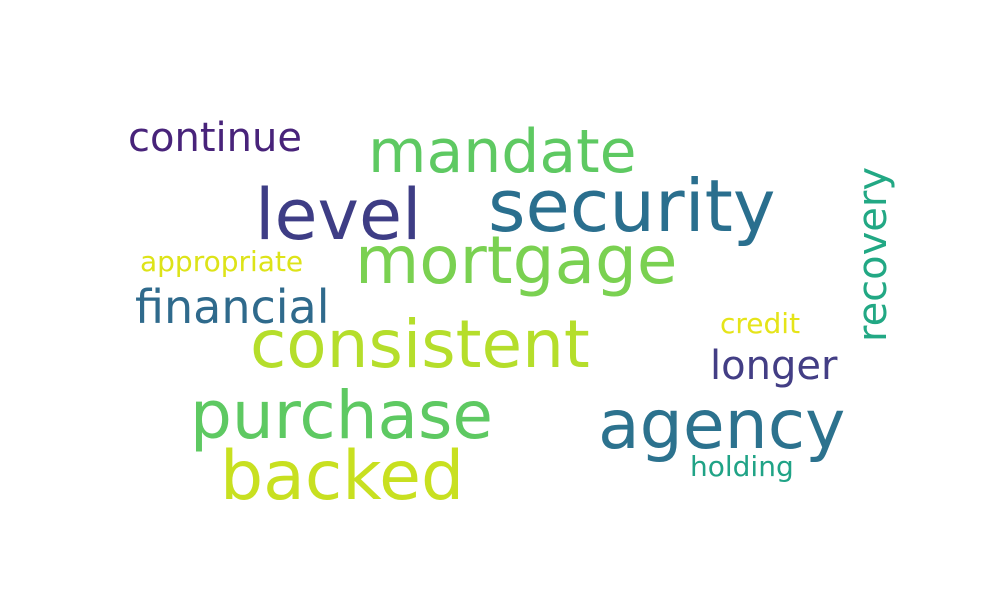  Describe the element at coordinates (232, 307) in the screenshot. I see `word-financial: financial` at that location.